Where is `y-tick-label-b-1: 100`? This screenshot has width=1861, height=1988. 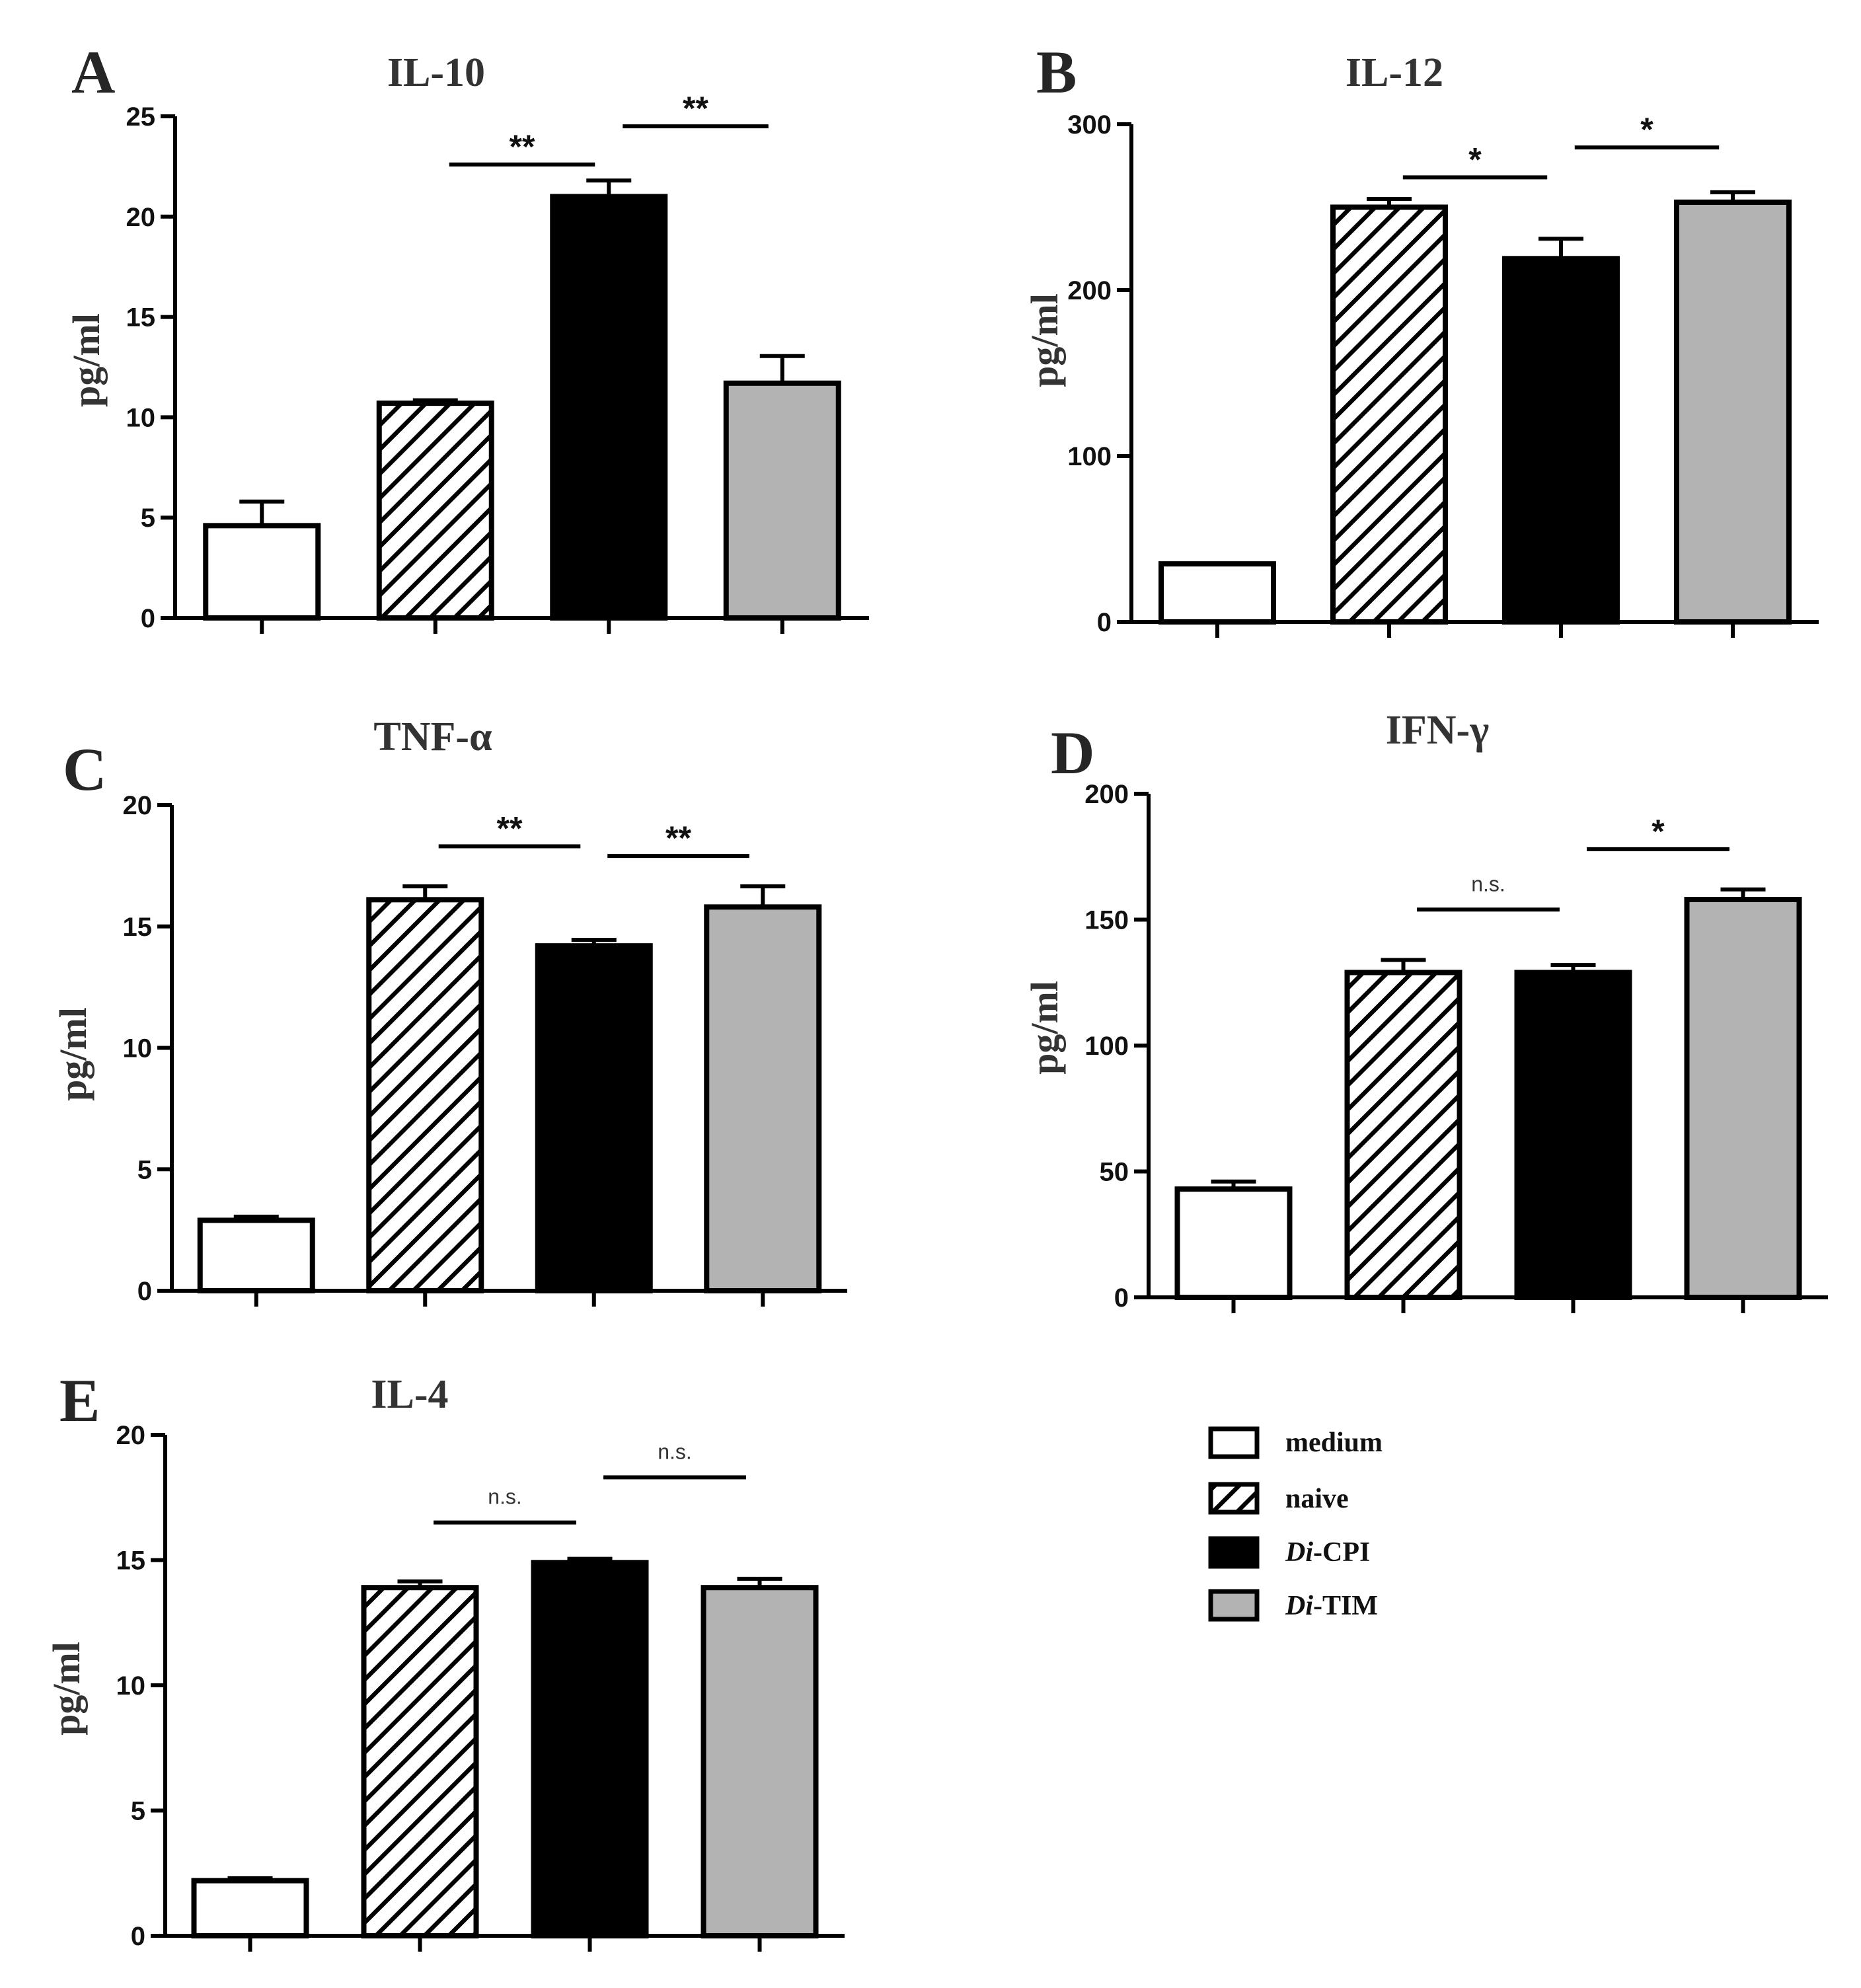
y-tick-label-b-1: 100 is located at coordinates (1089, 456).